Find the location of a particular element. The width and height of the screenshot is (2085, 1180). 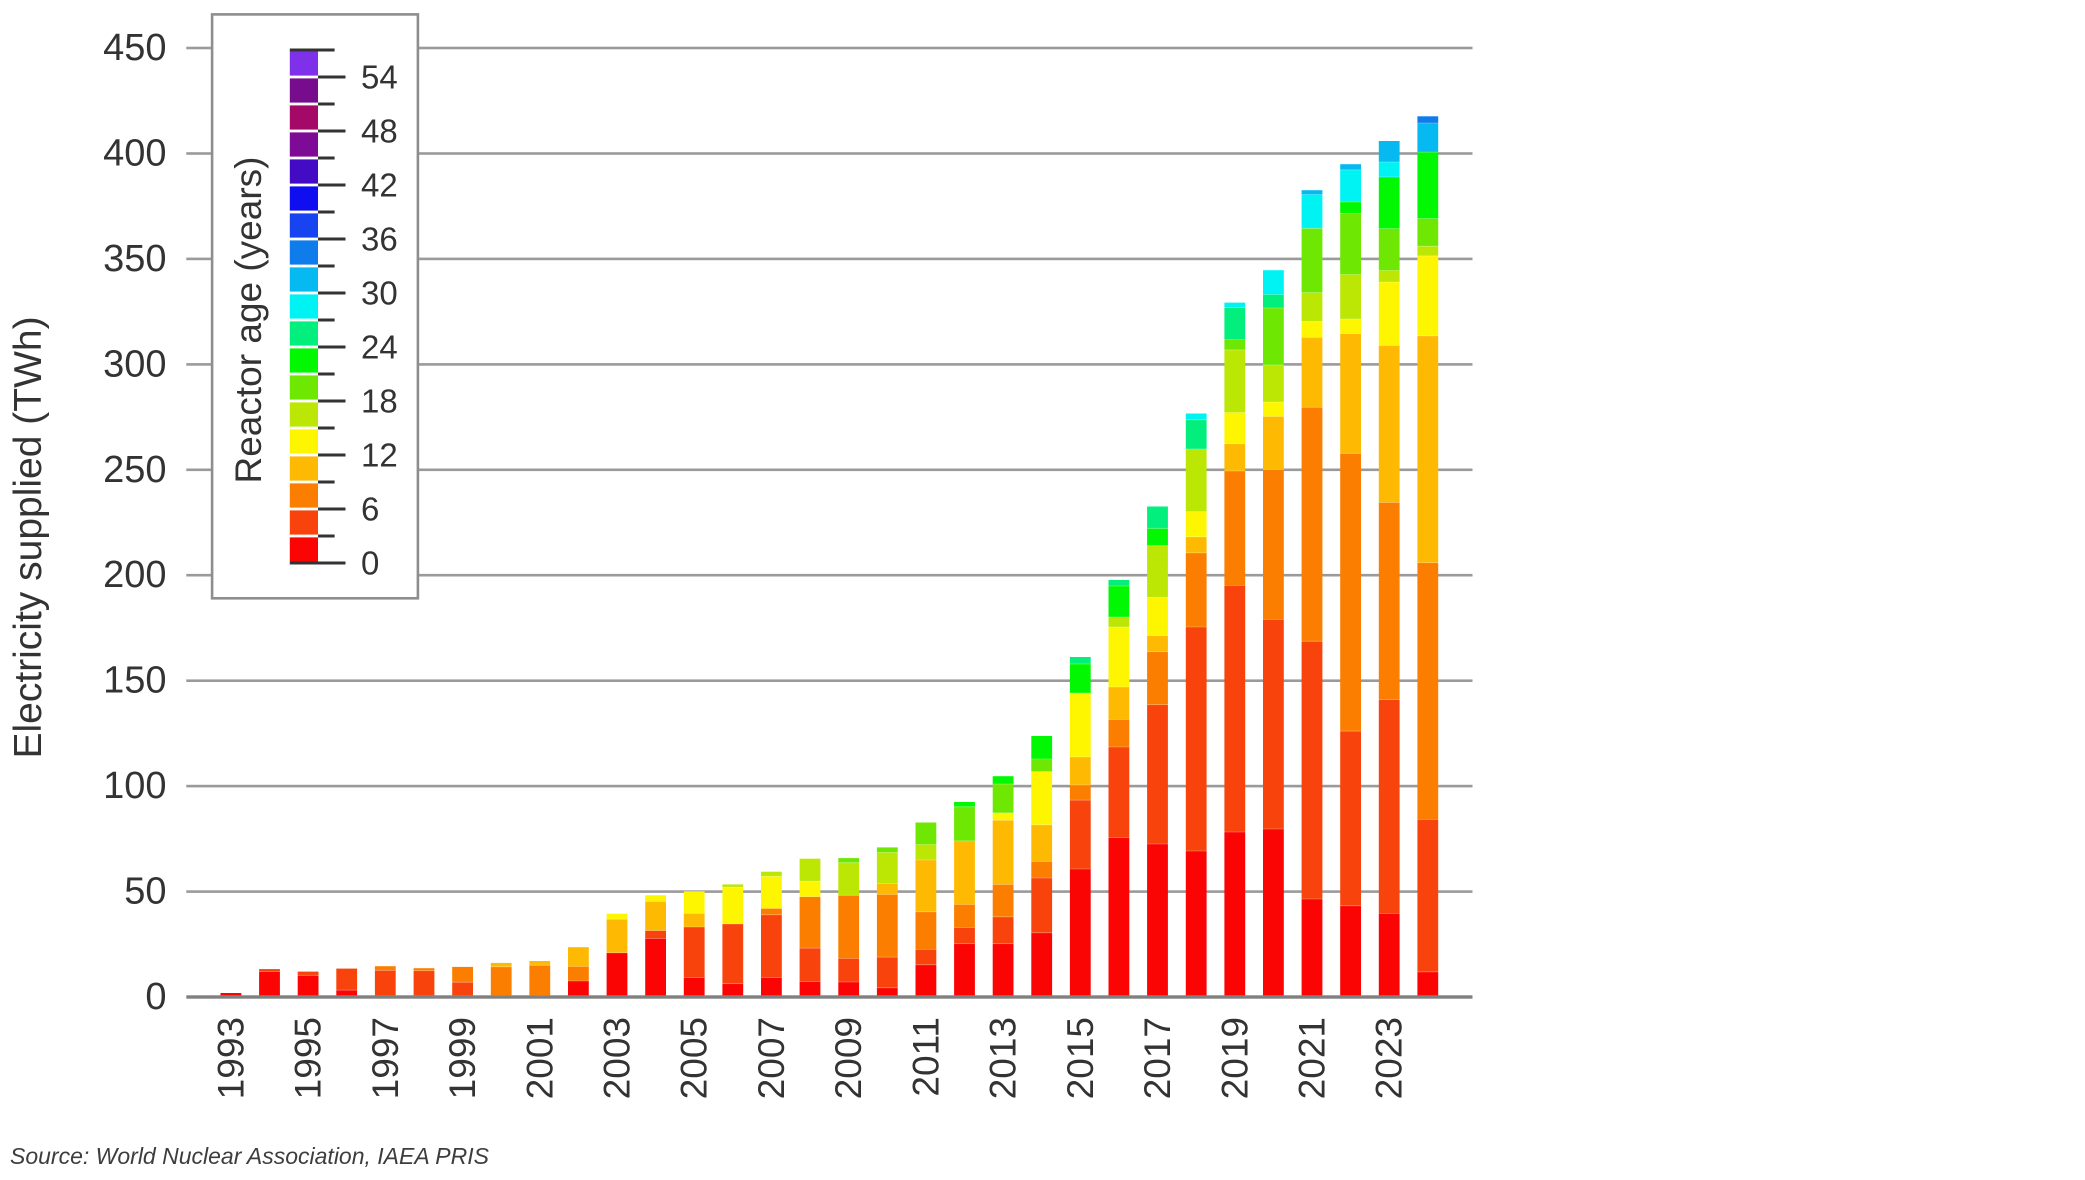

svg-text: Reactor age (years) is located at coordinates (248, 320).